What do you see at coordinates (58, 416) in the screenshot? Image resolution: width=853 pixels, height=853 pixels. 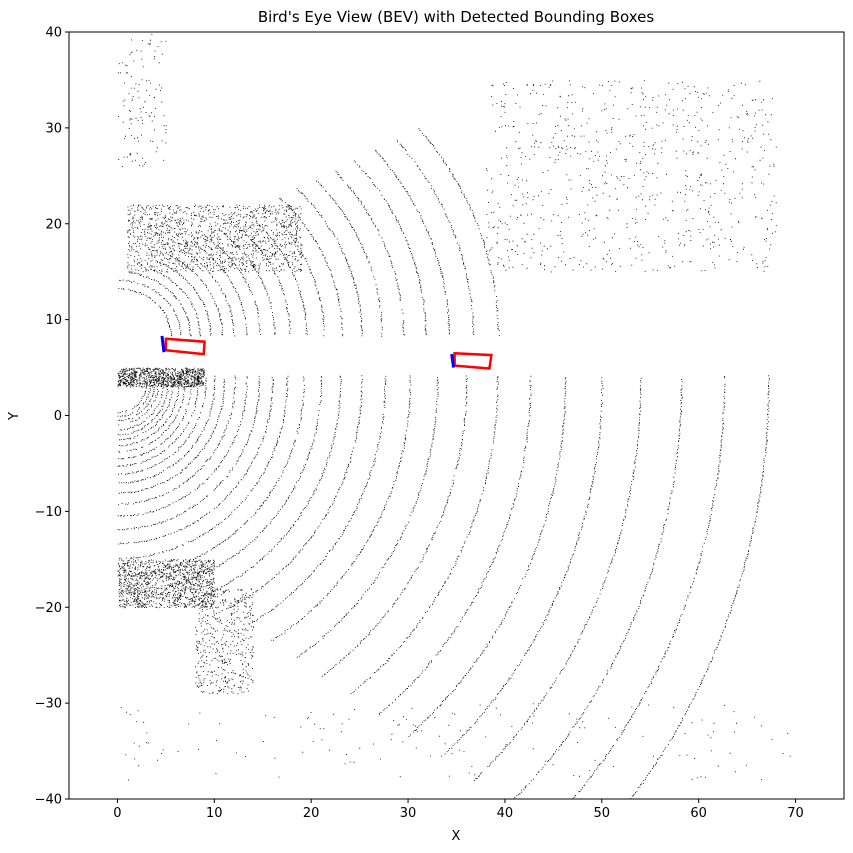 I see `y-tick-label: 0` at bounding box center [58, 416].